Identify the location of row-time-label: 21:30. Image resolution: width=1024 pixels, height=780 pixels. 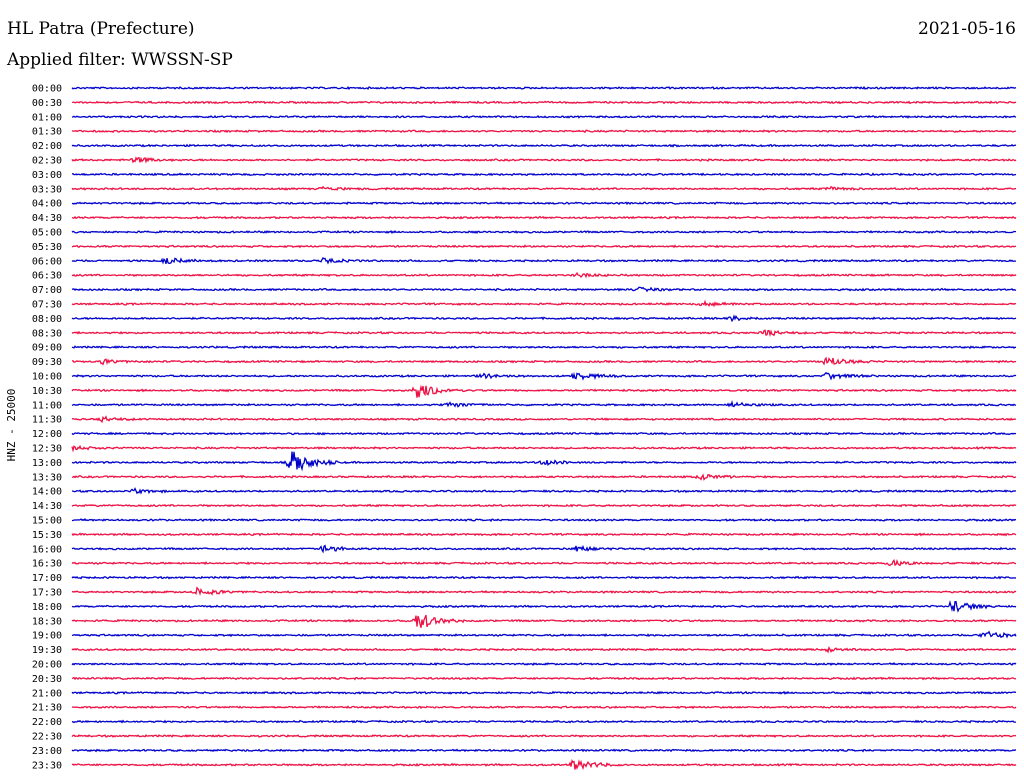
(47, 708).